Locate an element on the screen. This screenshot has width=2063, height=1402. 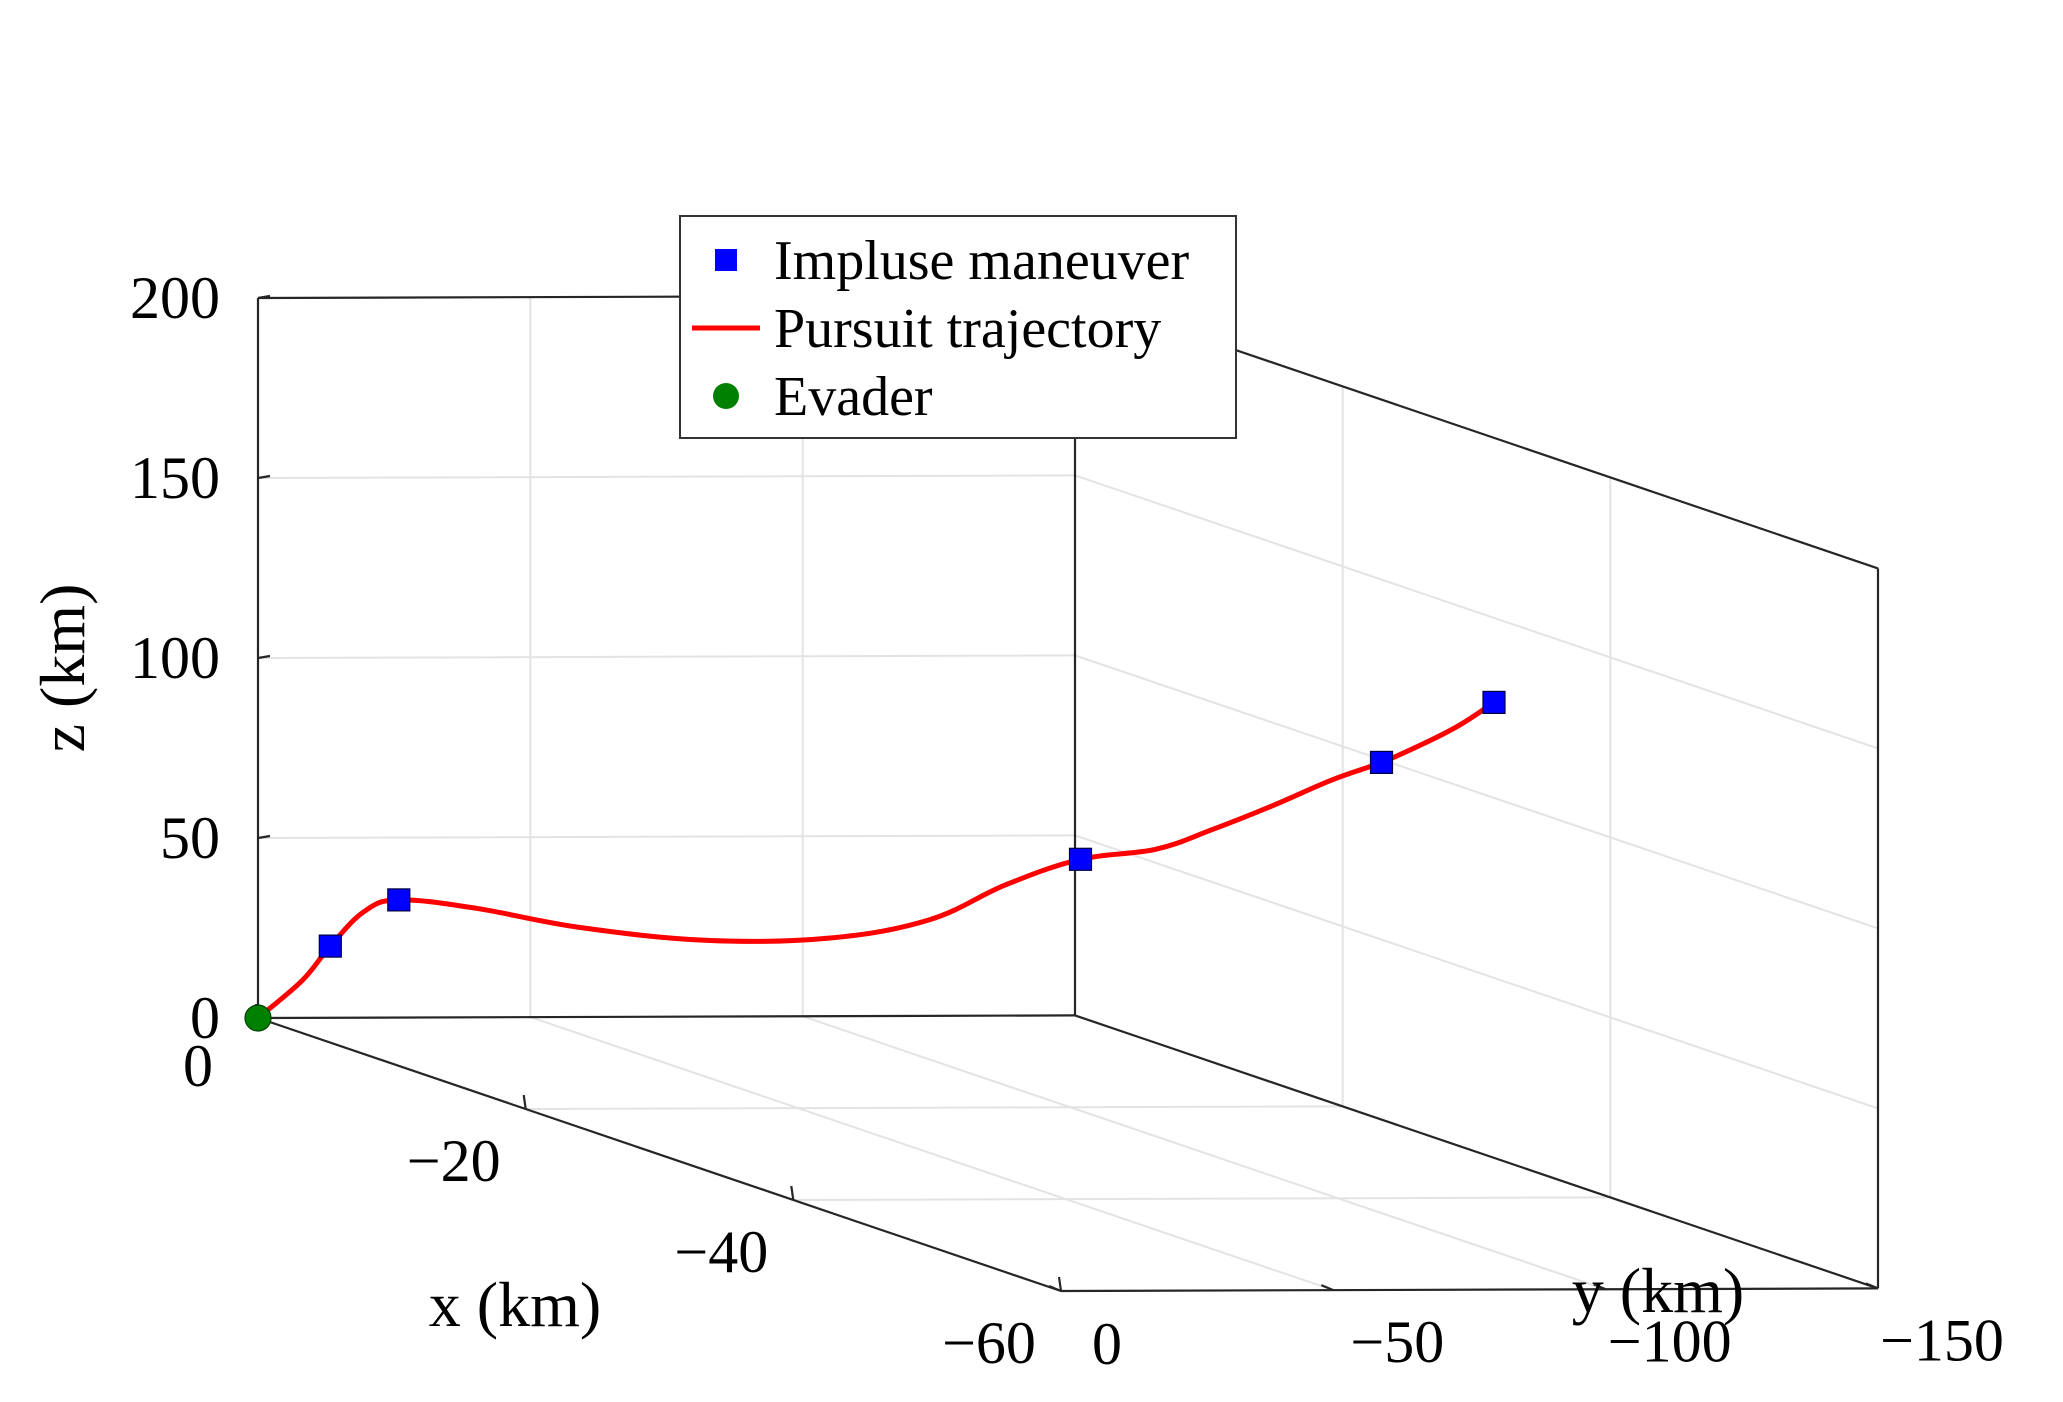
legend-impulse-label: Impluse maneuver is located at coordinates (982, 261).